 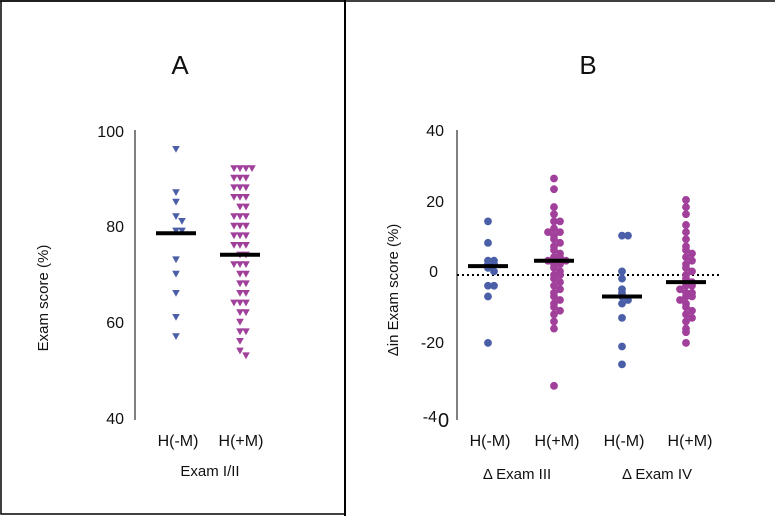 I want to click on panel-a-xtick-h-minus-m: H(-M), so click(x=178, y=441).